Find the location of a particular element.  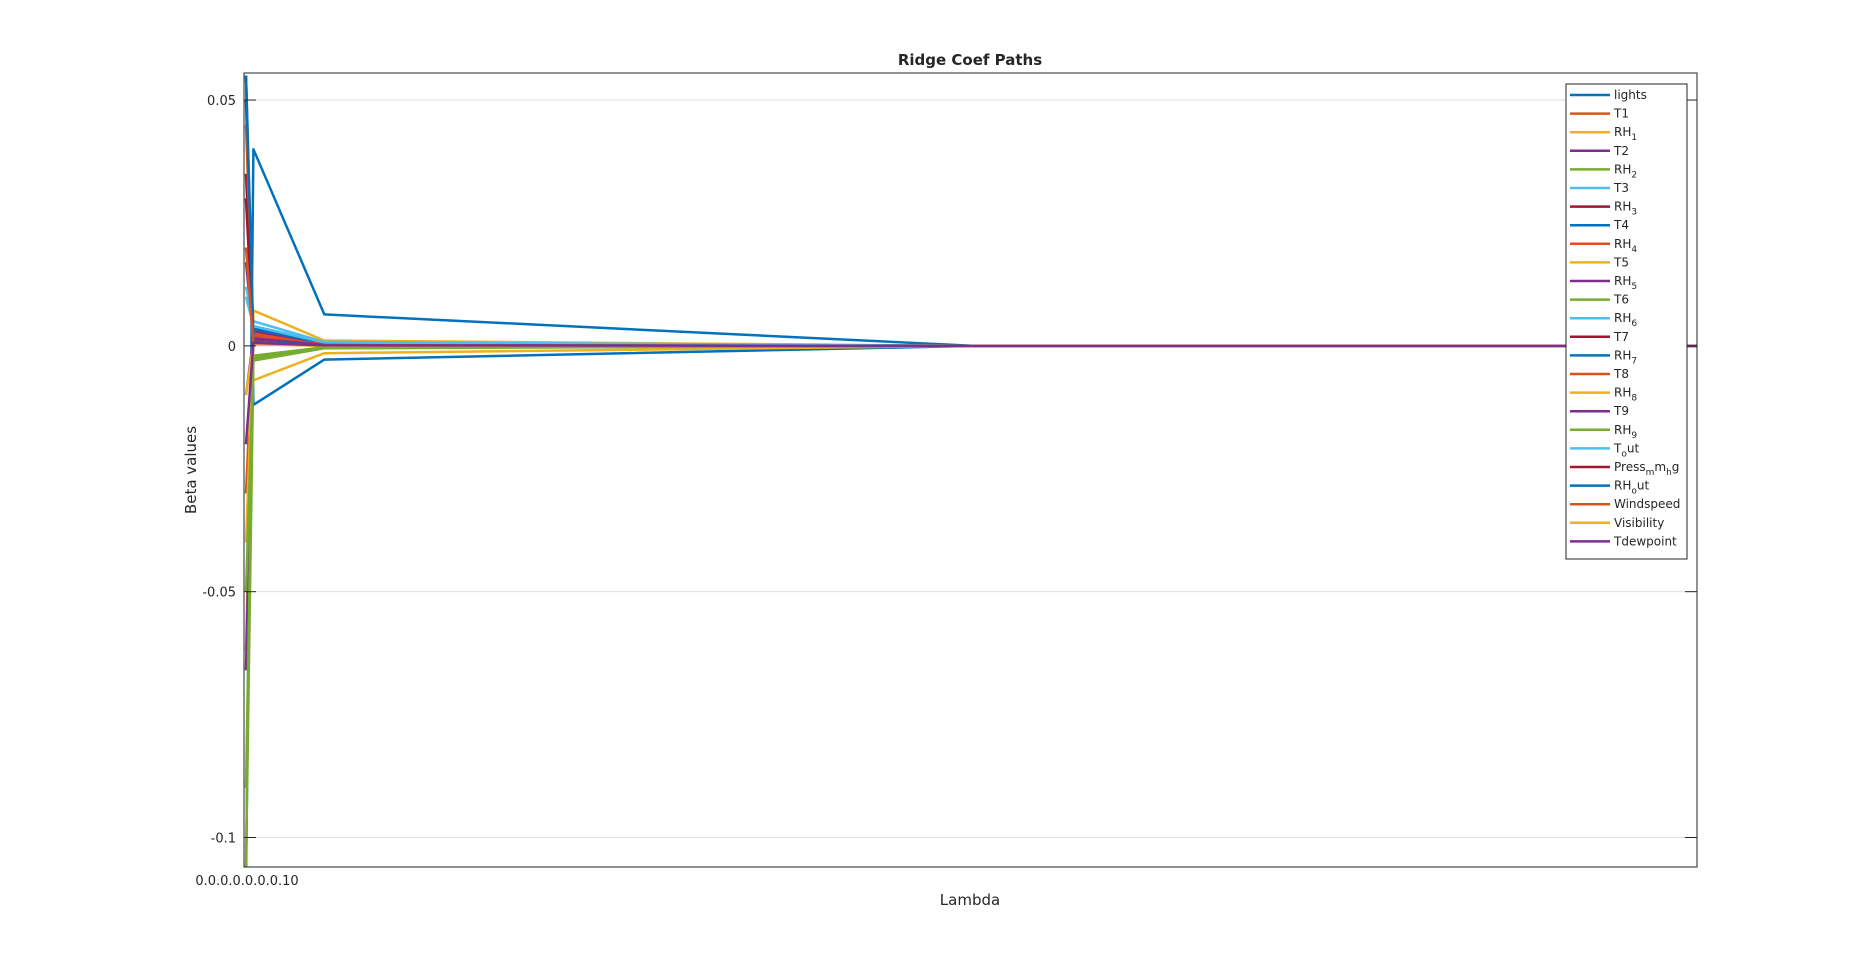

series-line-Windspeed is located at coordinates (970, 297).